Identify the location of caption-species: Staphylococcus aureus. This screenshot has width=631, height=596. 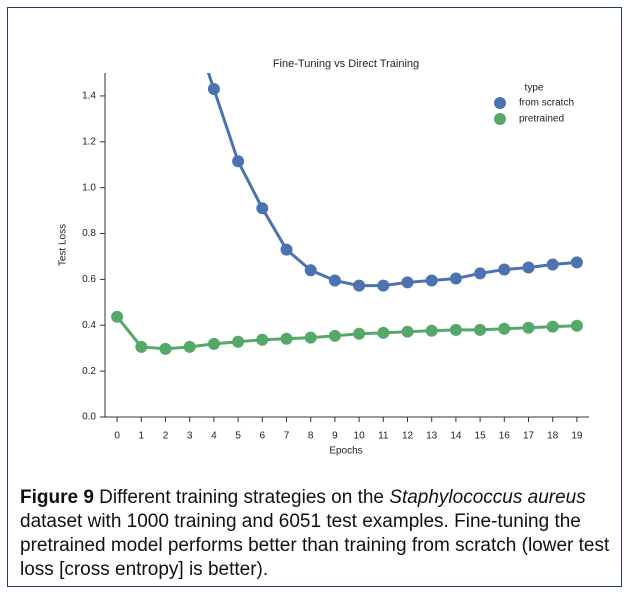
(487, 497).